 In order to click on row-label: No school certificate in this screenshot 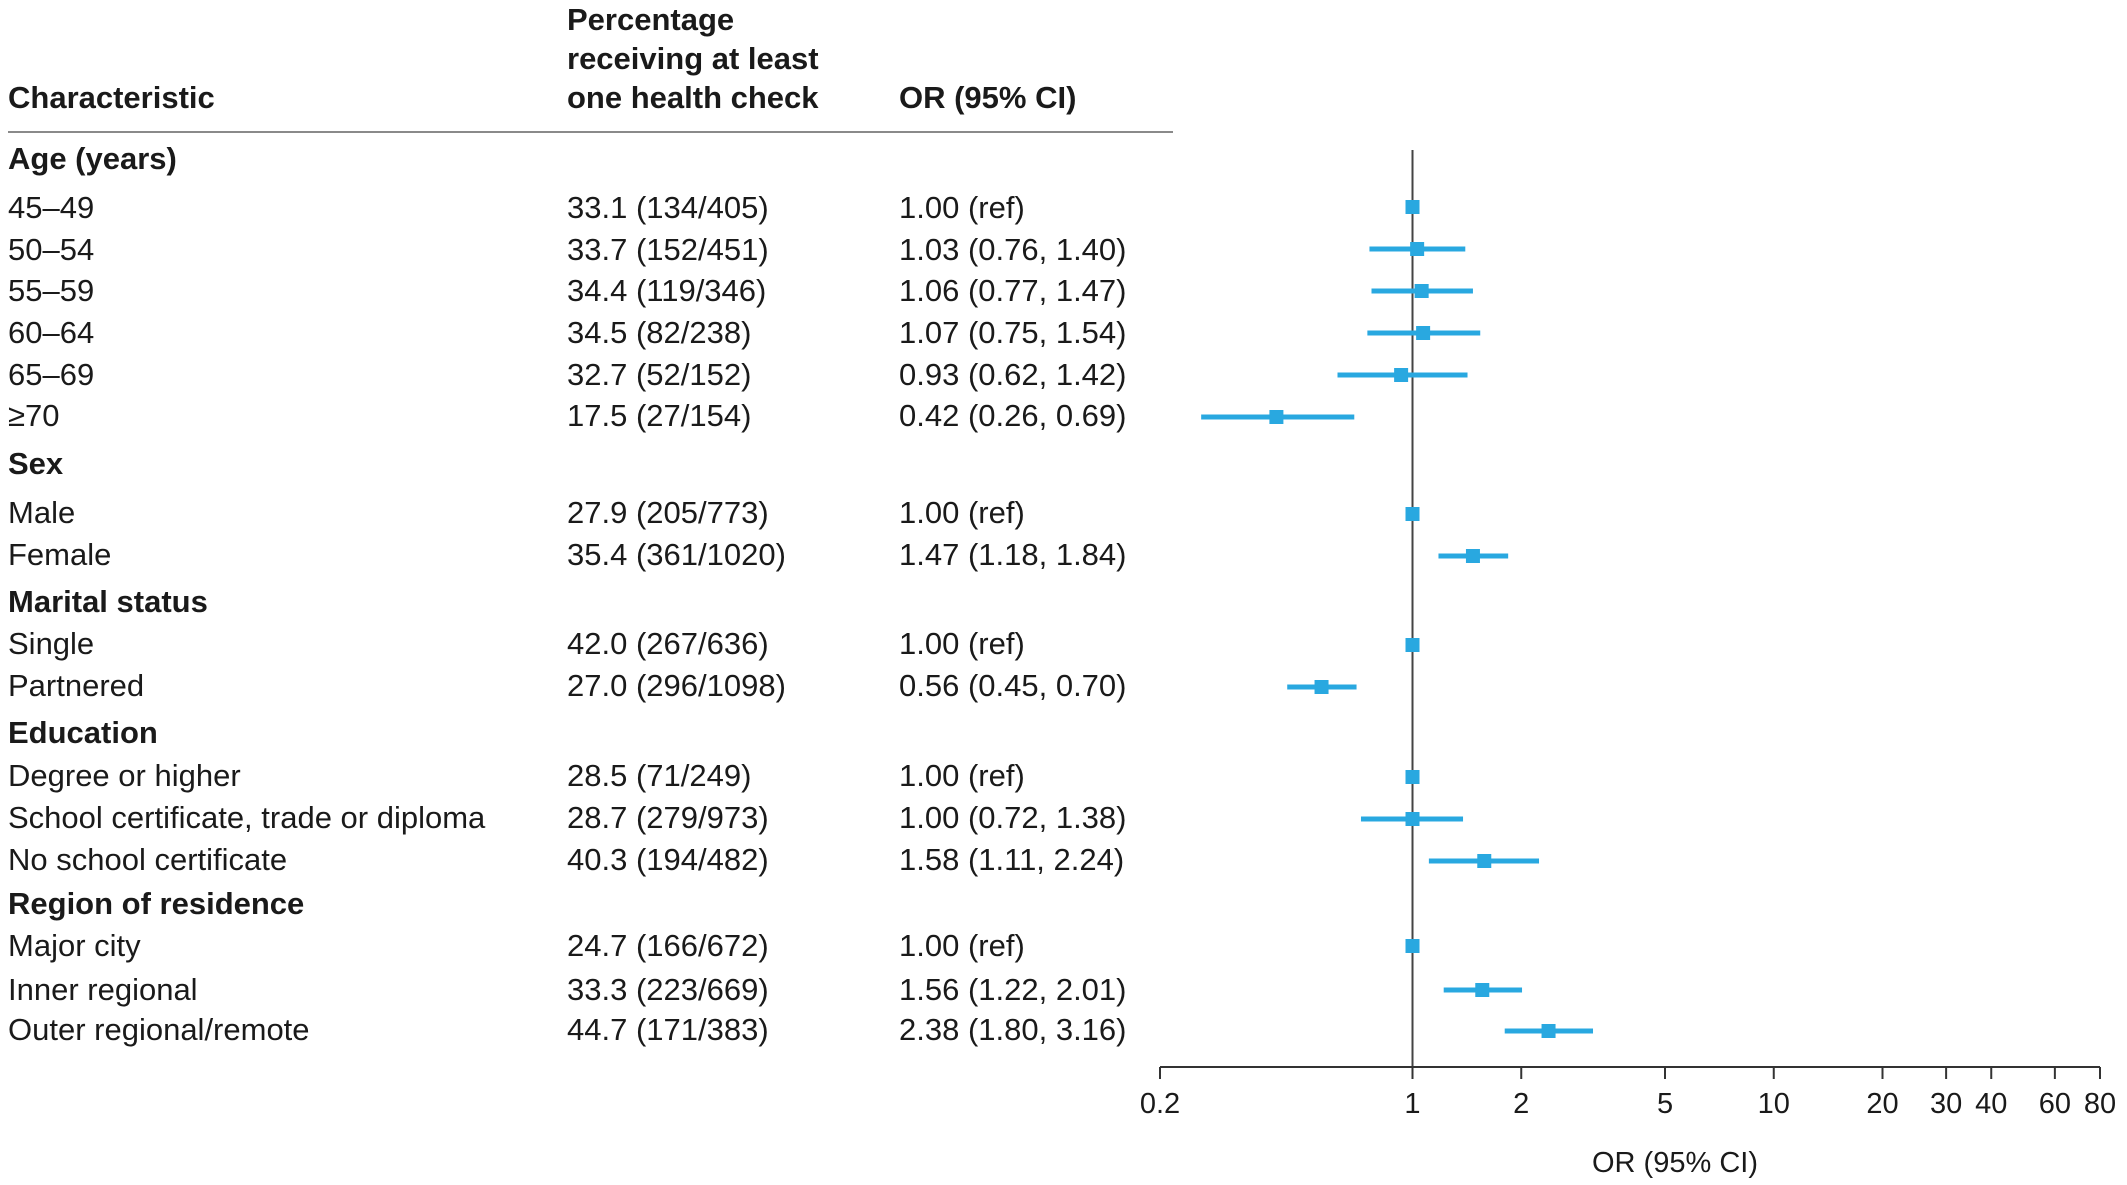, I will do `click(148, 859)`.